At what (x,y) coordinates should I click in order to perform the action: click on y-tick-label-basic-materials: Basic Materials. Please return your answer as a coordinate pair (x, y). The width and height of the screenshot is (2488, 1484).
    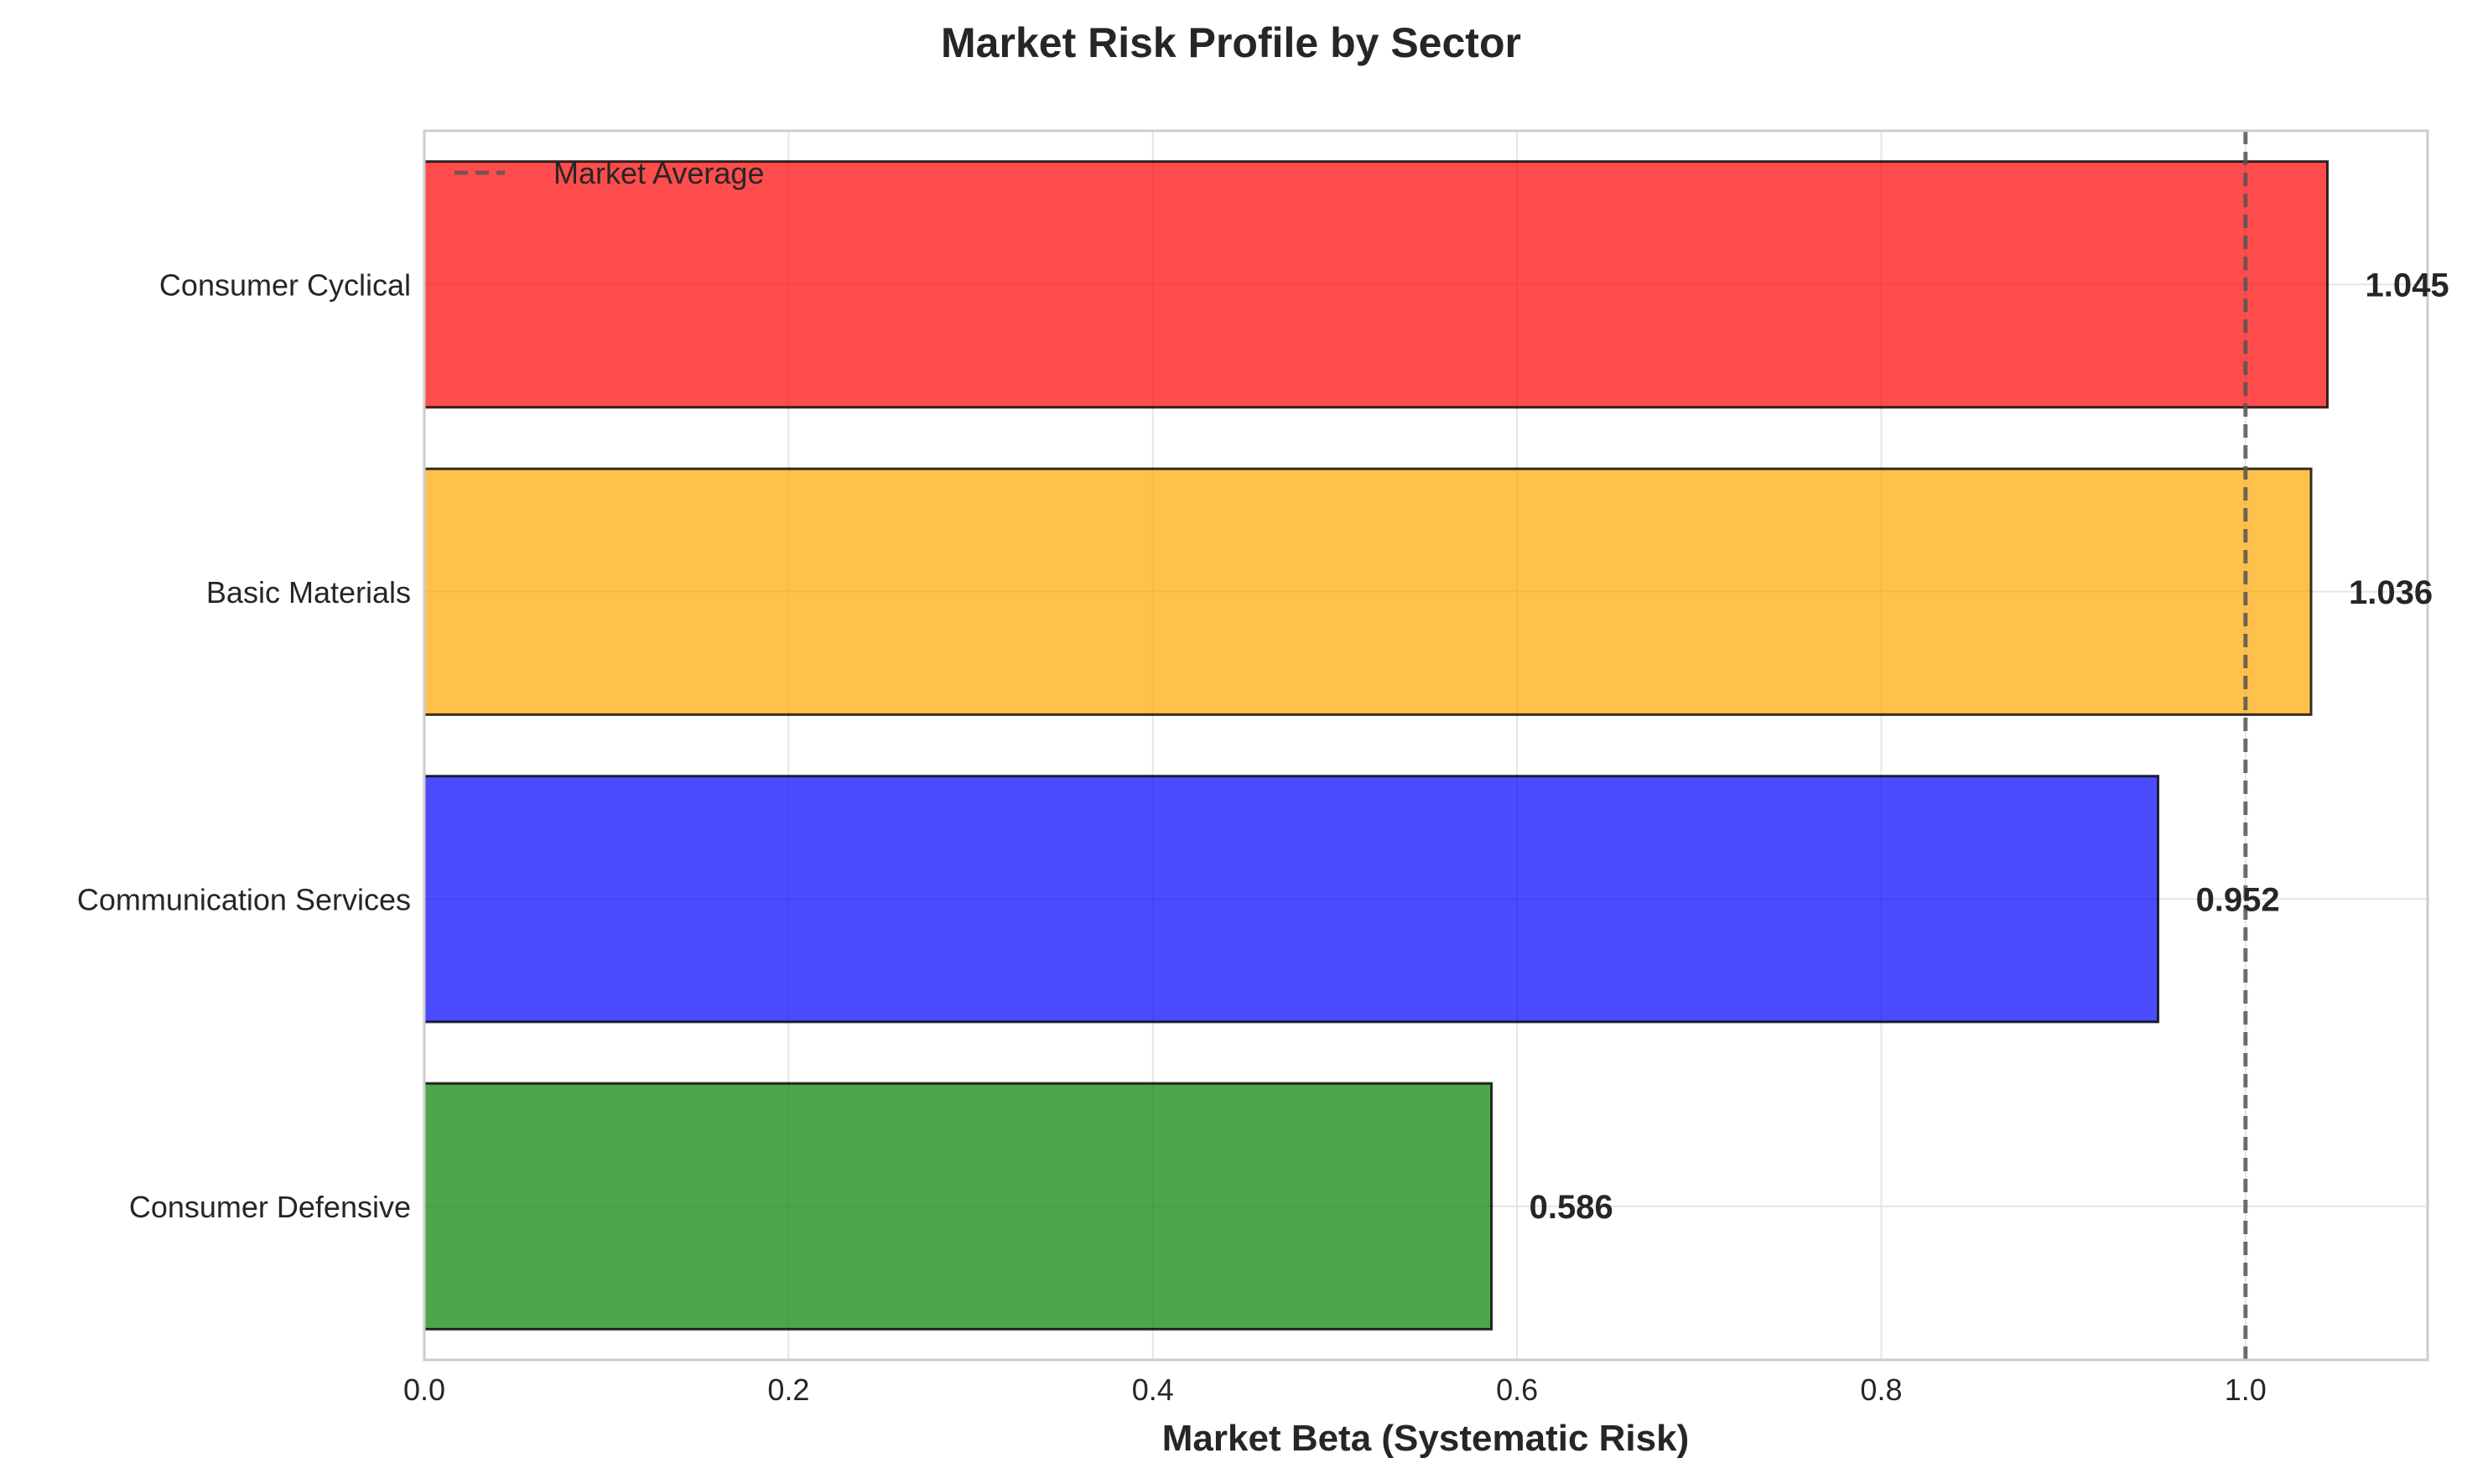
    Looking at the image, I should click on (308, 592).